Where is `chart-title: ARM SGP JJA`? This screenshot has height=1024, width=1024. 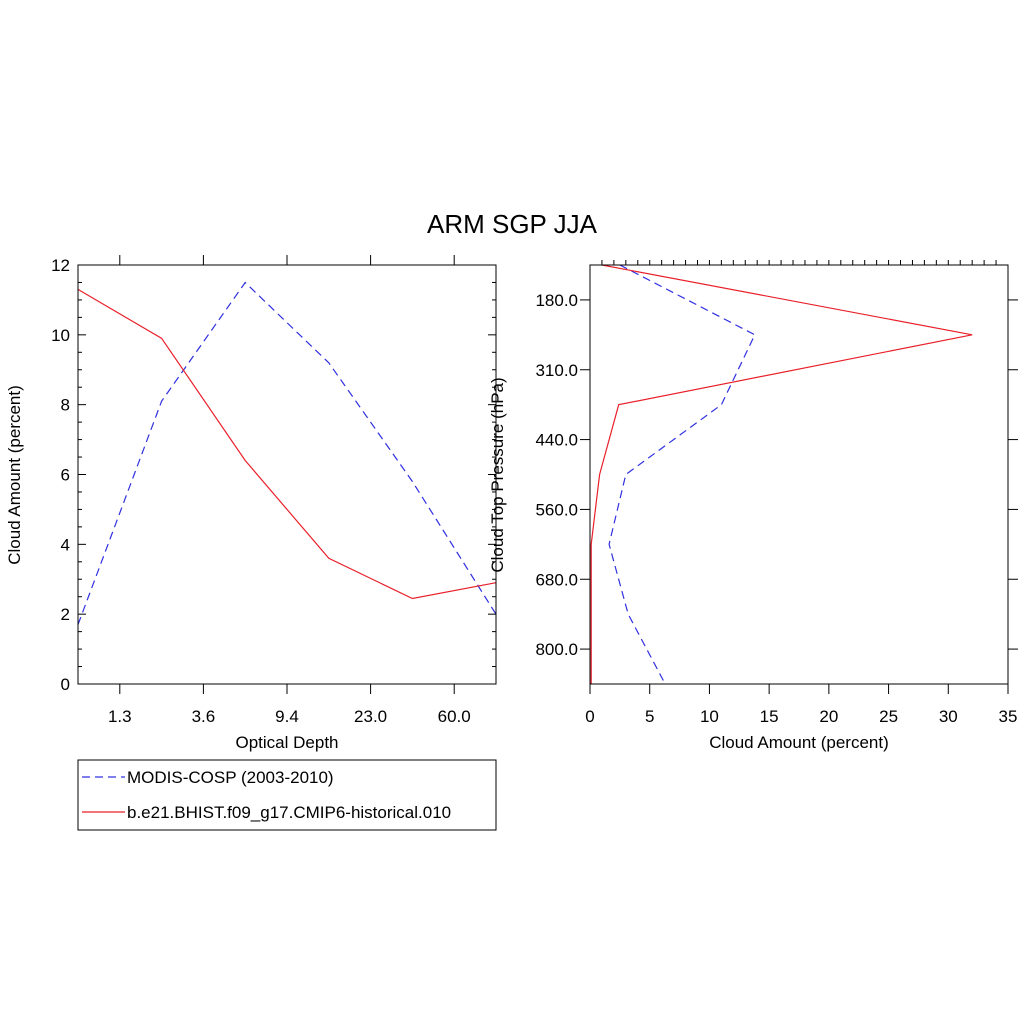 chart-title: ARM SGP JJA is located at coordinates (512, 224).